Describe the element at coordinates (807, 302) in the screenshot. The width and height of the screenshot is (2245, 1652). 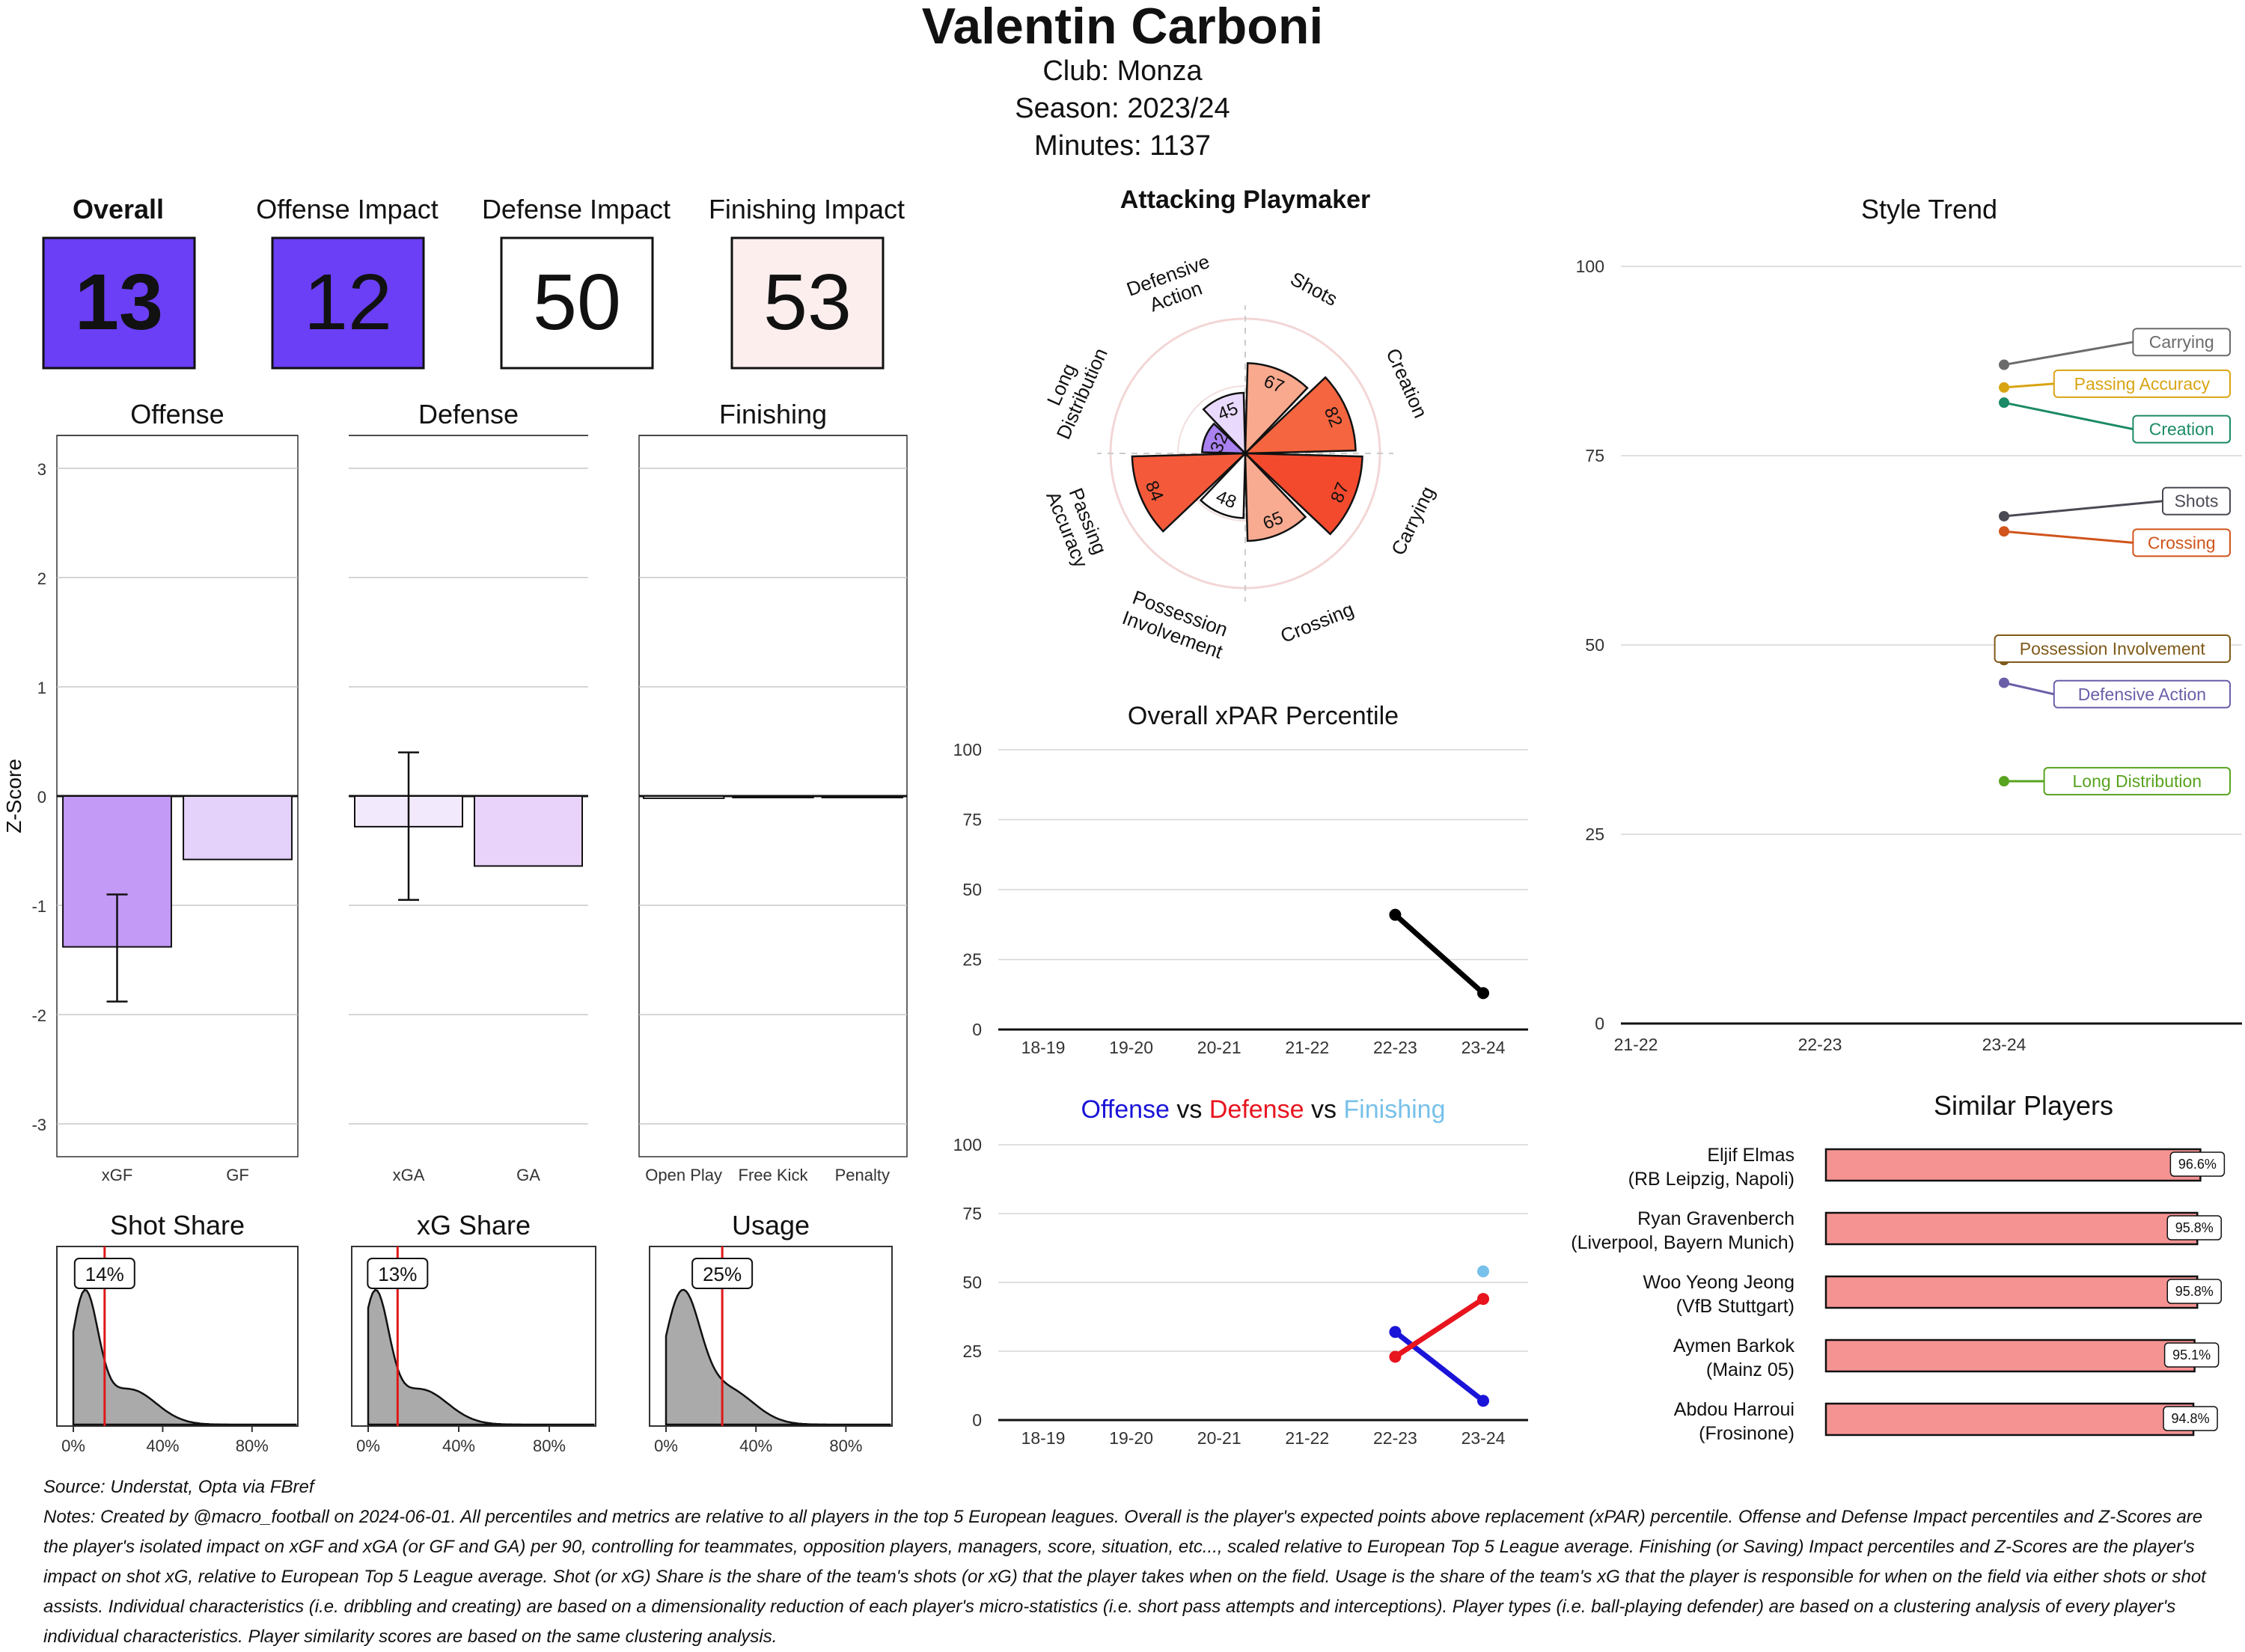
I see `impact-tile-value: 53` at that location.